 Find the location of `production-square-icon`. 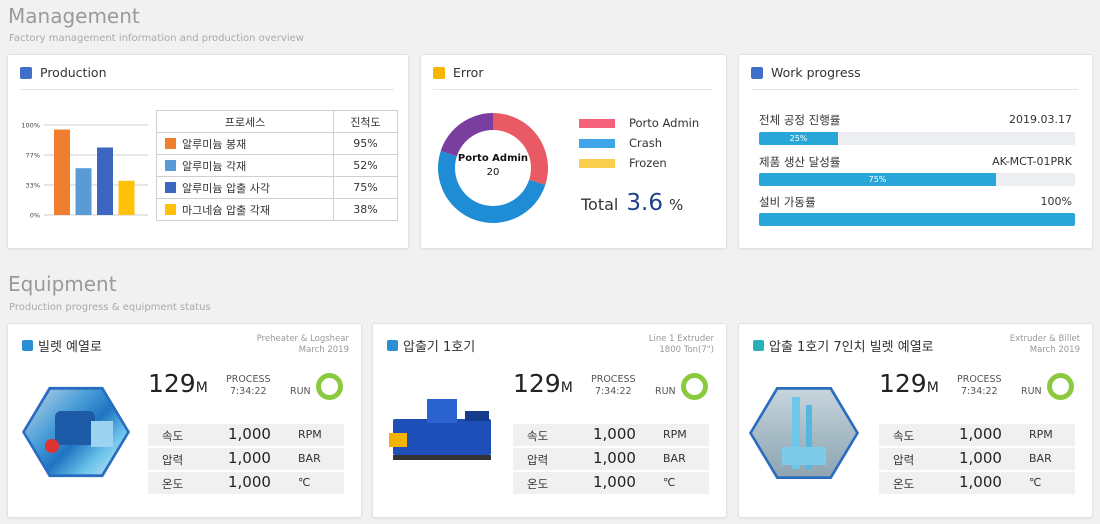

production-square-icon is located at coordinates (26, 72).